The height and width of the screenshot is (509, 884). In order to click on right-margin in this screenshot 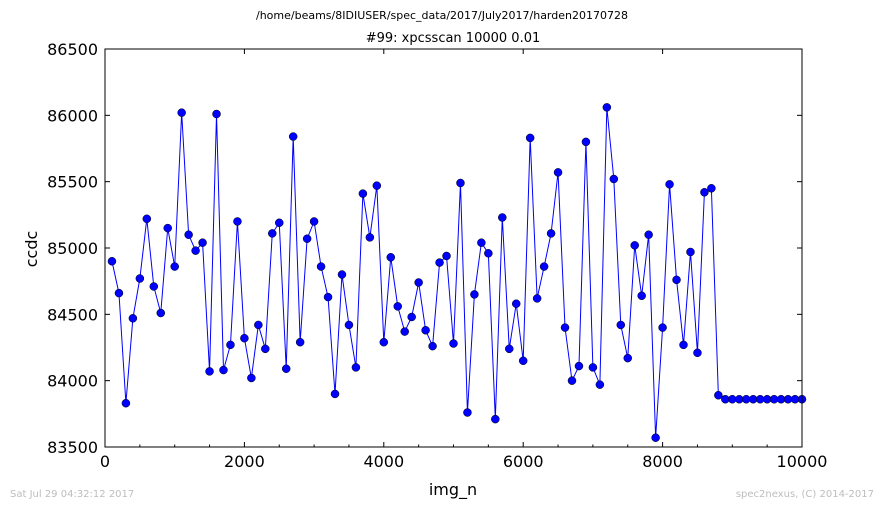, I will do `click(843, 254)`.